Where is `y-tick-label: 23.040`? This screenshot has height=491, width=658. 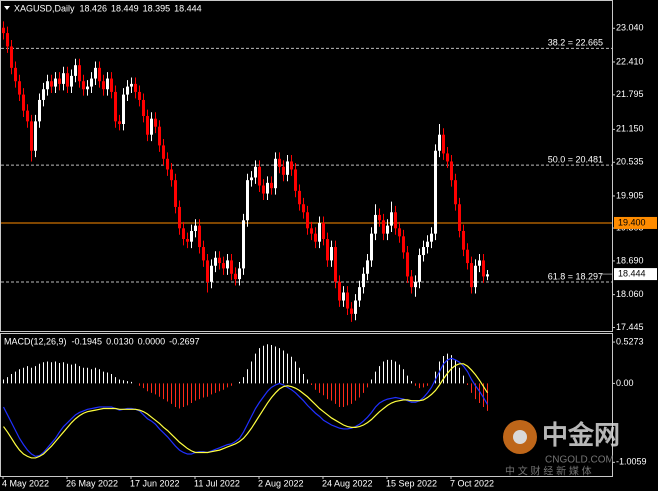
y-tick-label: 23.040 is located at coordinates (630, 28).